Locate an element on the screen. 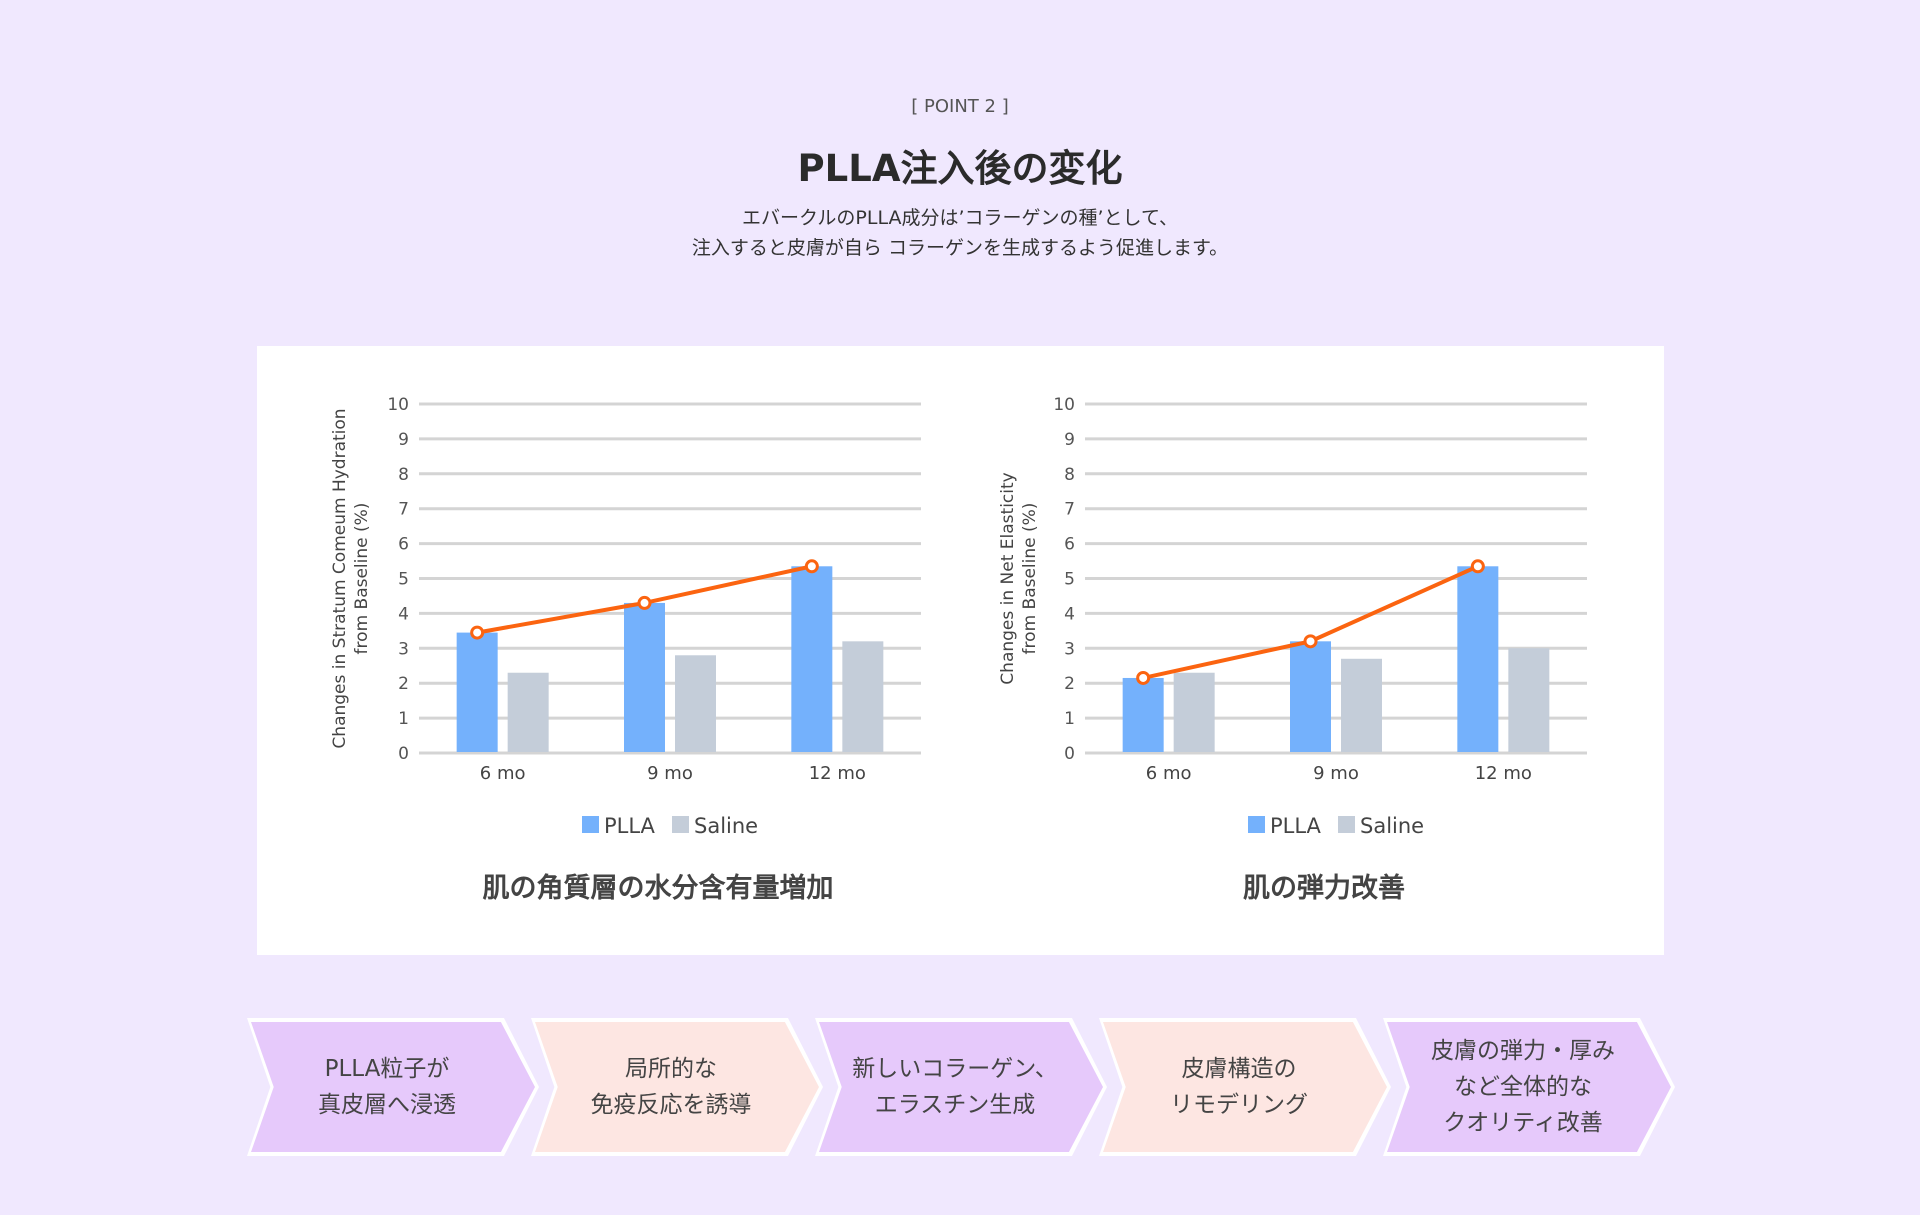 This screenshot has width=1920, height=1215. step-body: 皮膚構造の リモデリング is located at coordinates (1245, 1087).